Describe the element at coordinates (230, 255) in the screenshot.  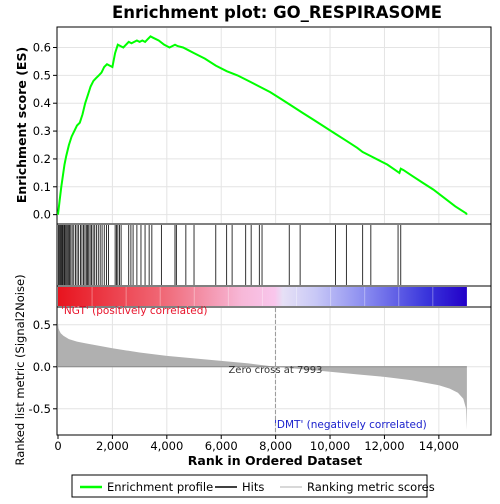
I see `hit-marks` at that location.